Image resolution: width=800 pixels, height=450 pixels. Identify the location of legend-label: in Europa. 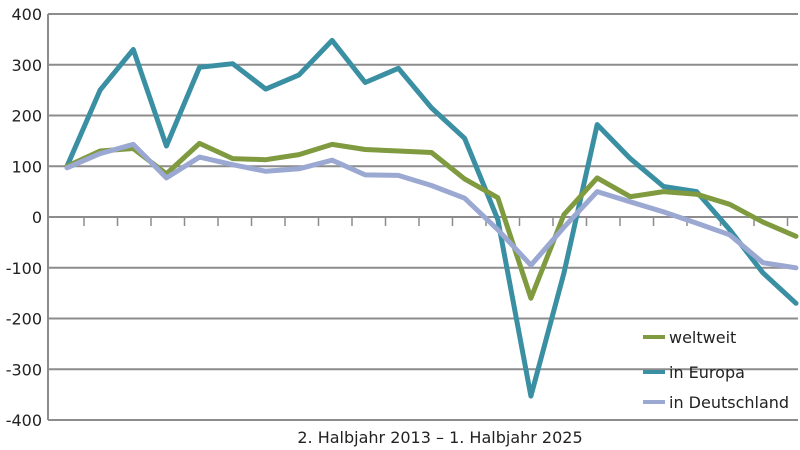
(707, 372).